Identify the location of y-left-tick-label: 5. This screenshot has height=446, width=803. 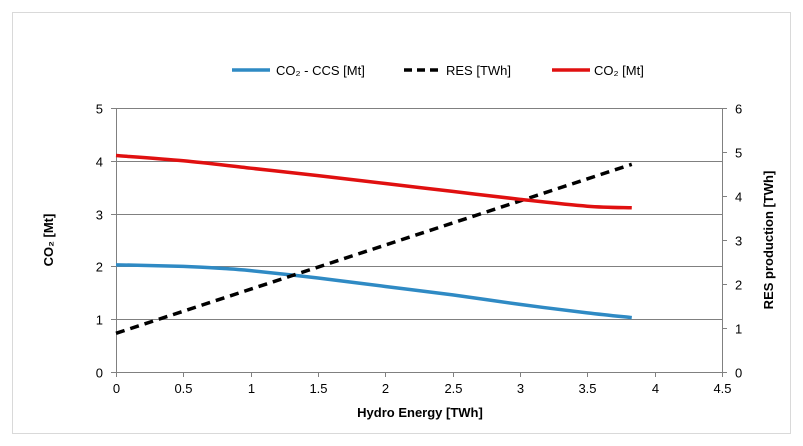
(99, 109).